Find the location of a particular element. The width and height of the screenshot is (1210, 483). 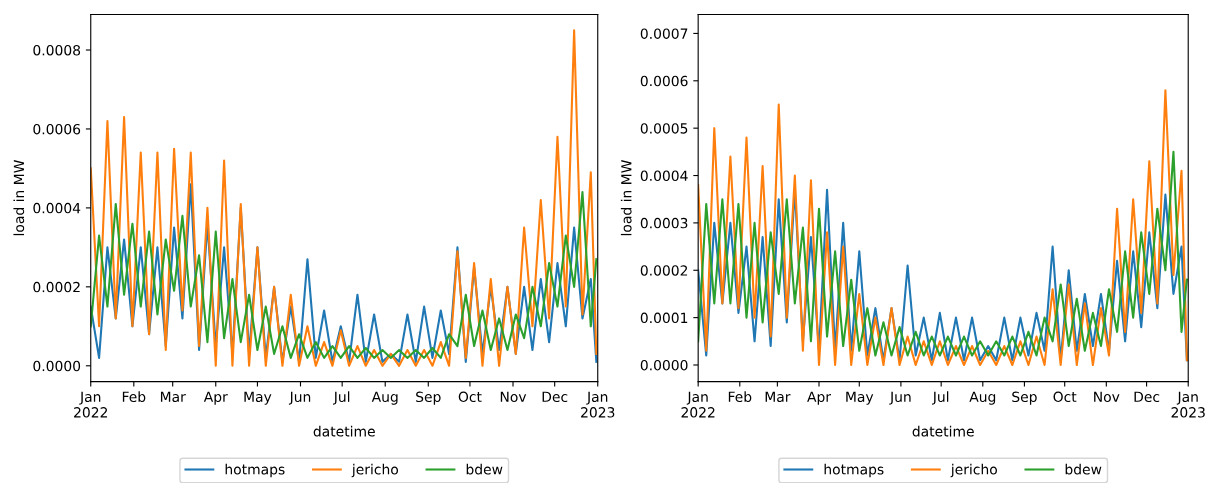

y-tick-label: 0.0001 is located at coordinates (664, 318).